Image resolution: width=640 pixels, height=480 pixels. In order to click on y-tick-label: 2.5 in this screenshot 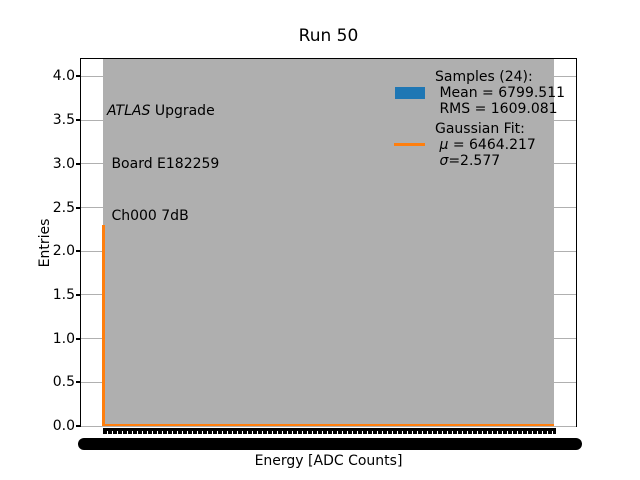, I will do `click(63, 207)`.